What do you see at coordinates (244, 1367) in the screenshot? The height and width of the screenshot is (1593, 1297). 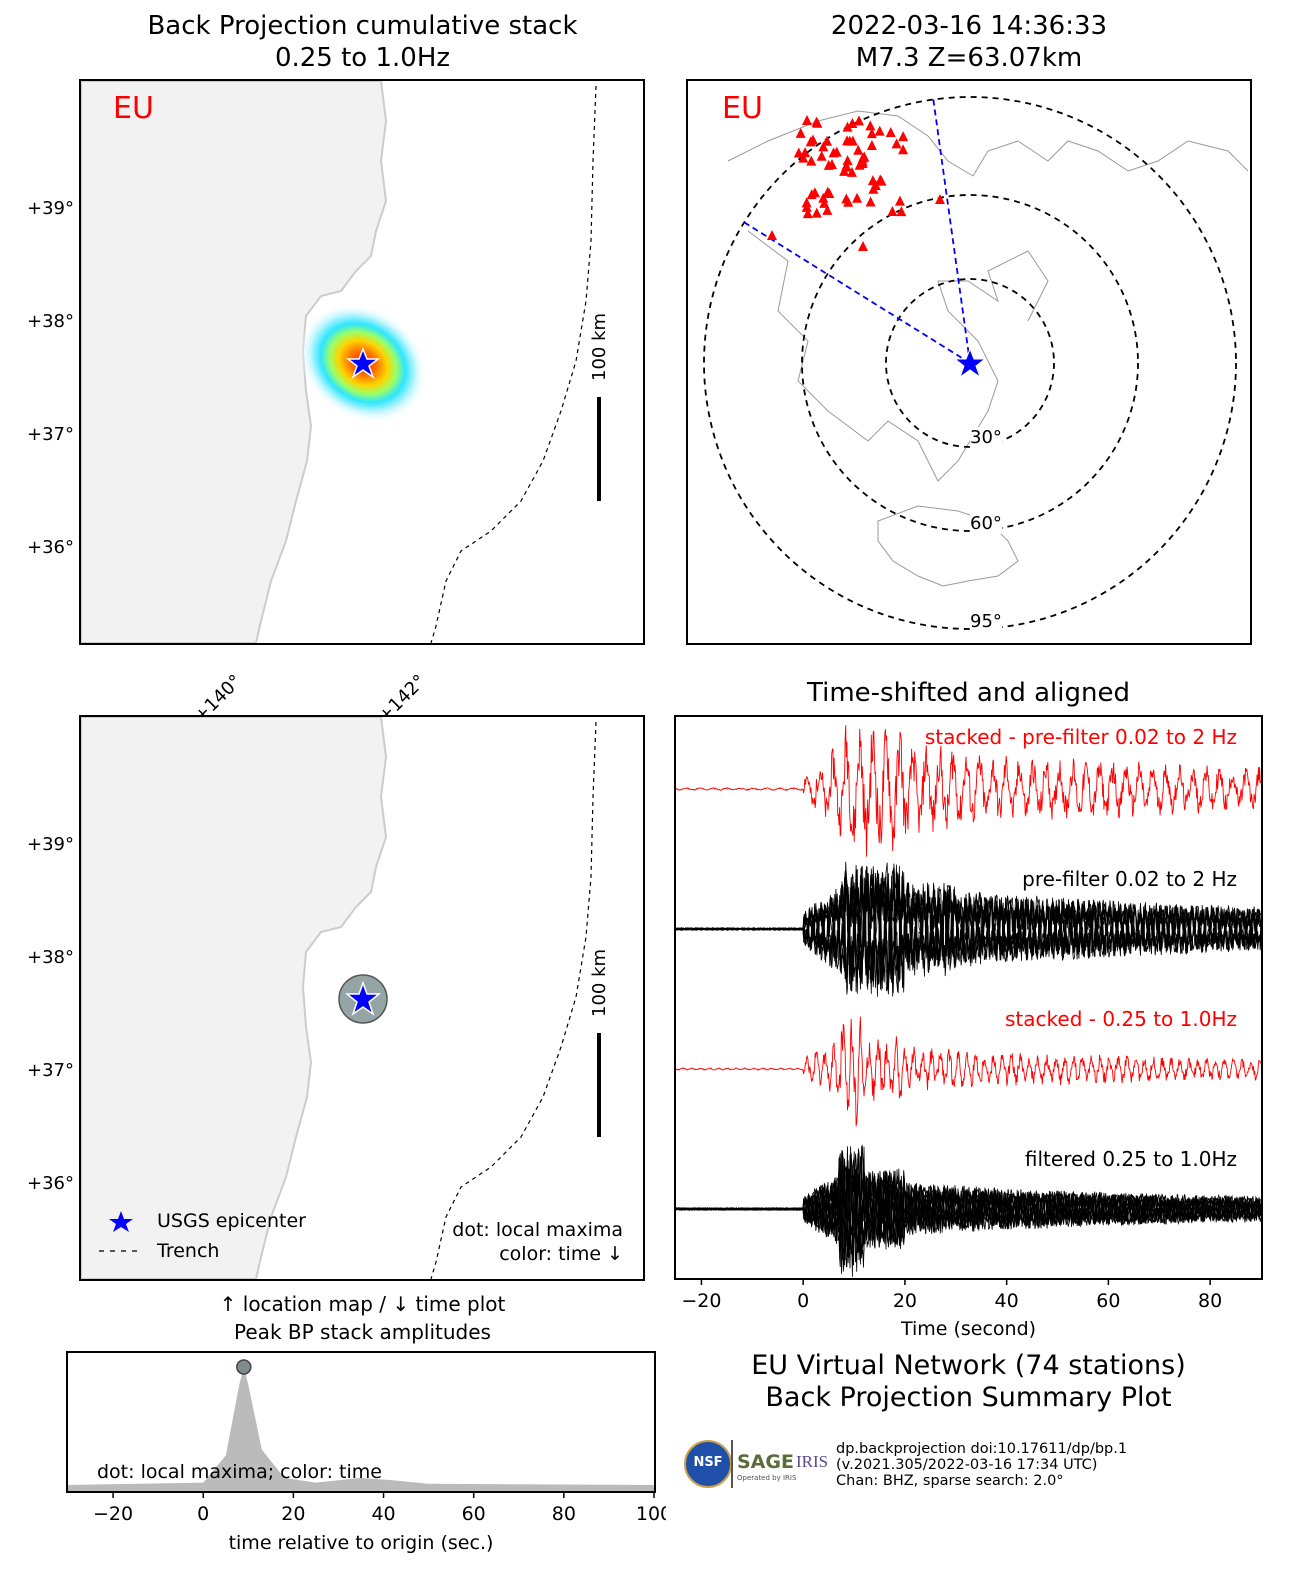 I see `peak-local-maxima-dot` at bounding box center [244, 1367].